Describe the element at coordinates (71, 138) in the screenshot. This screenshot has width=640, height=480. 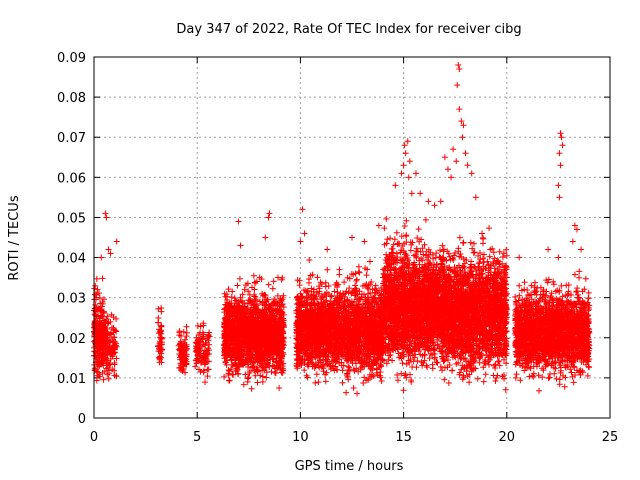
I see `y-tick-label: 0.07` at that location.